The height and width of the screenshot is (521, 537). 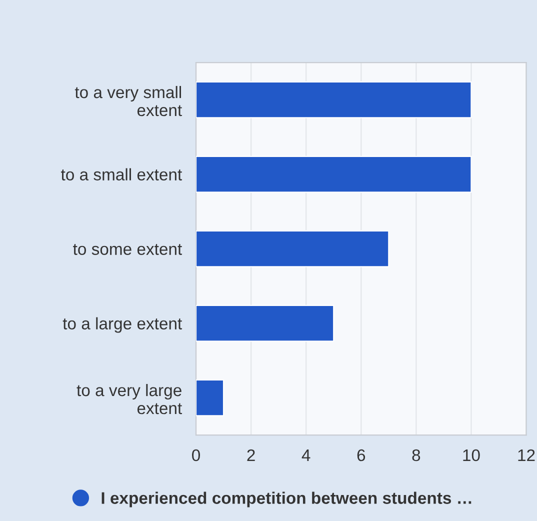 What do you see at coordinates (127, 249) in the screenshot?
I see `y-tick-label: to some extent` at bounding box center [127, 249].